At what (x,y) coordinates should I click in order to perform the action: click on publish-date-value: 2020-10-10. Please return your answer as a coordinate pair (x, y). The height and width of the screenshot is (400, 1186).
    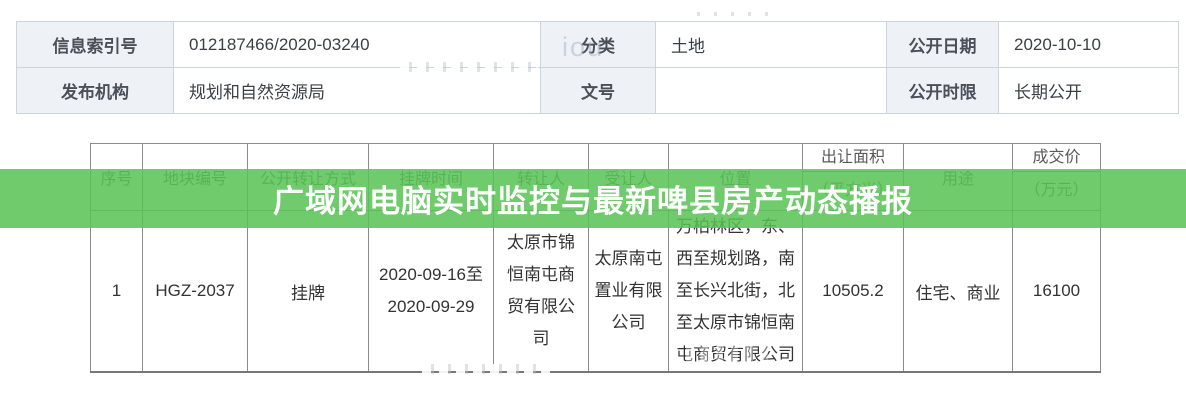
    Looking at the image, I should click on (1088, 44).